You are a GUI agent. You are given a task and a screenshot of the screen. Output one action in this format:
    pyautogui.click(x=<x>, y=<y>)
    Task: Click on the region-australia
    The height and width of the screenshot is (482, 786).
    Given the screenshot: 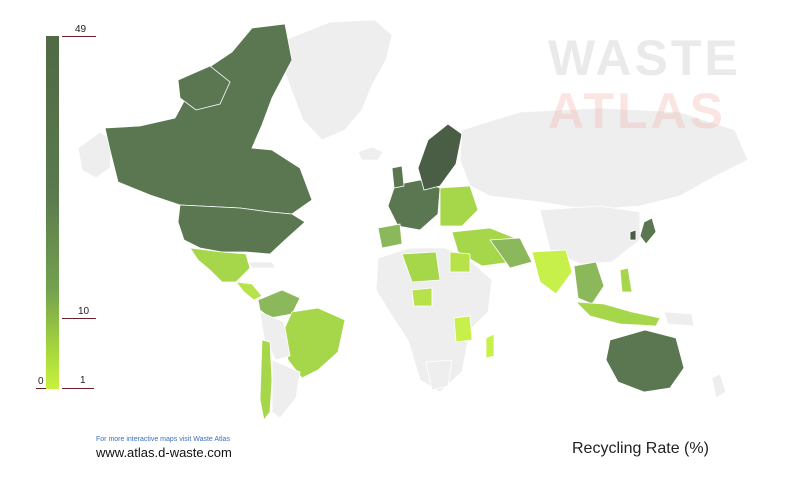 What is the action you would take?
    pyautogui.click(x=645, y=361)
    